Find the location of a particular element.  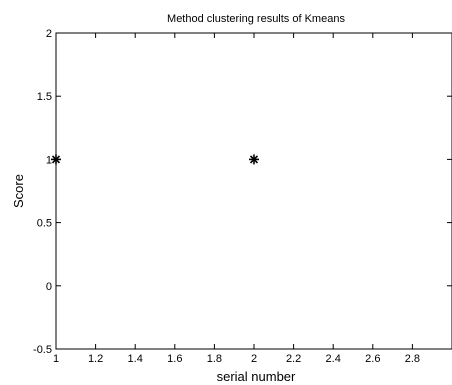

x-tick-label: 1.4 is located at coordinates (135, 359).